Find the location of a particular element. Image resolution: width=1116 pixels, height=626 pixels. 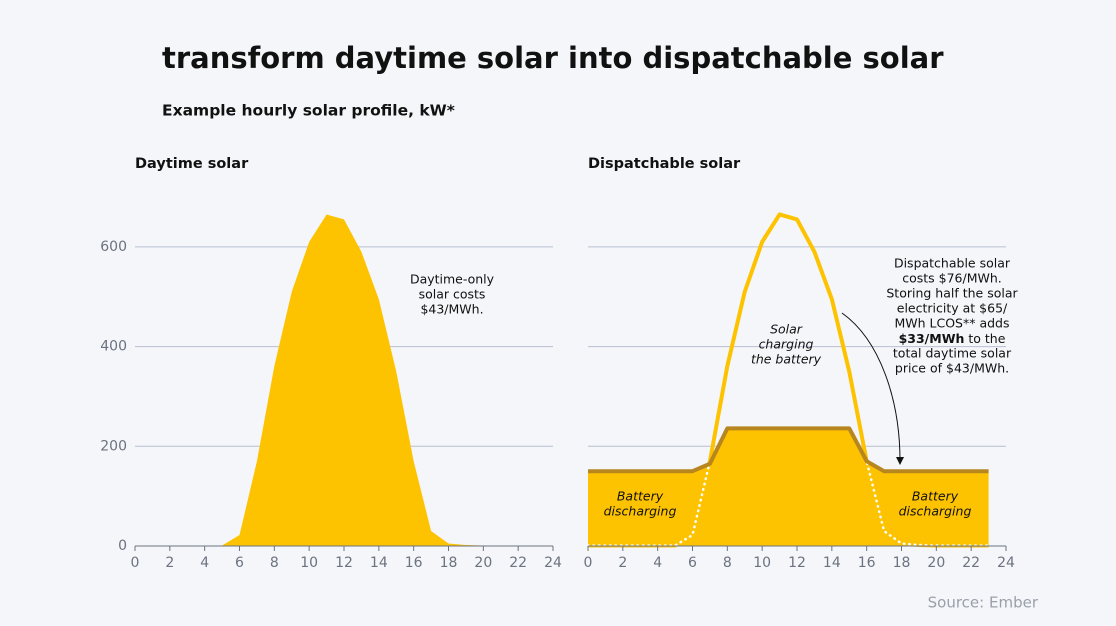

center-label: charging is located at coordinates (786, 344).